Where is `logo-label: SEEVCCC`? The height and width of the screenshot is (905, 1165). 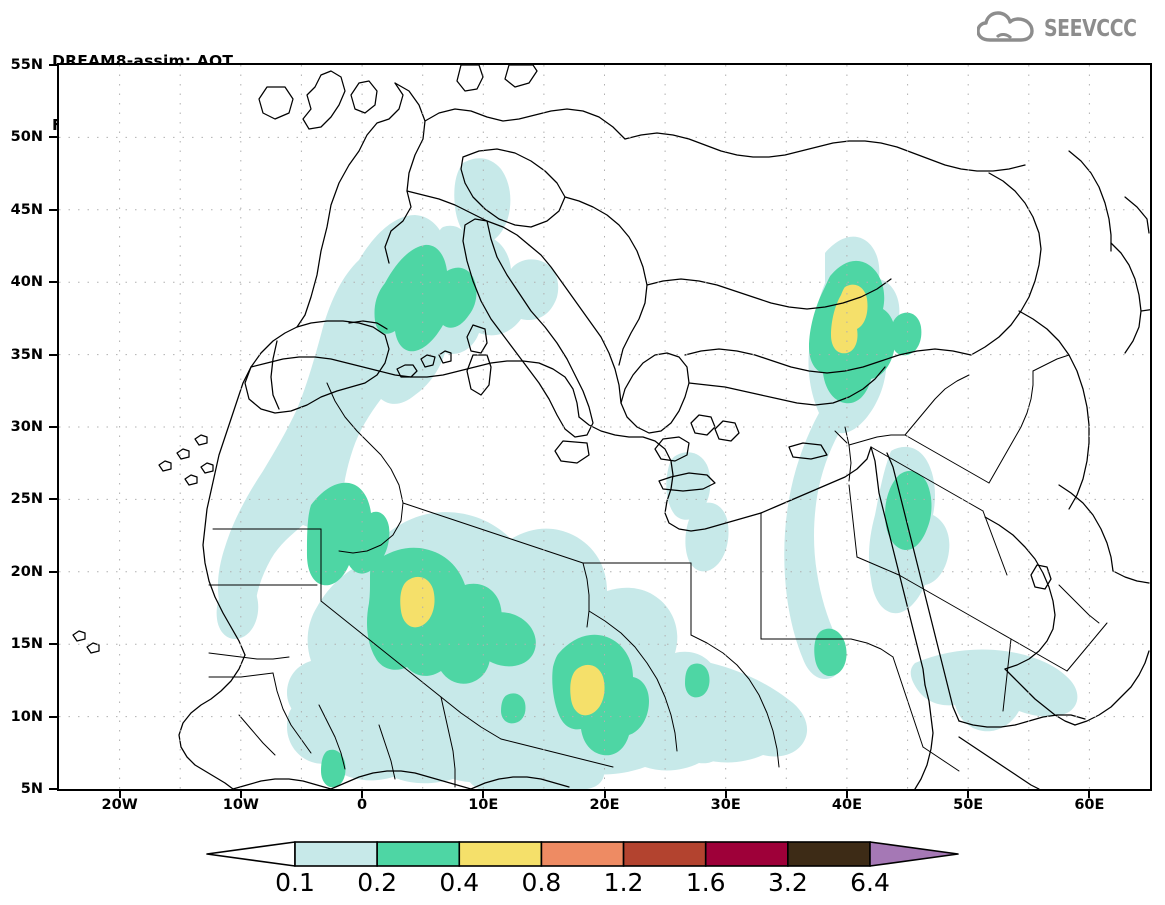
logo-label: SEEVCCC is located at coordinates (1090, 29).